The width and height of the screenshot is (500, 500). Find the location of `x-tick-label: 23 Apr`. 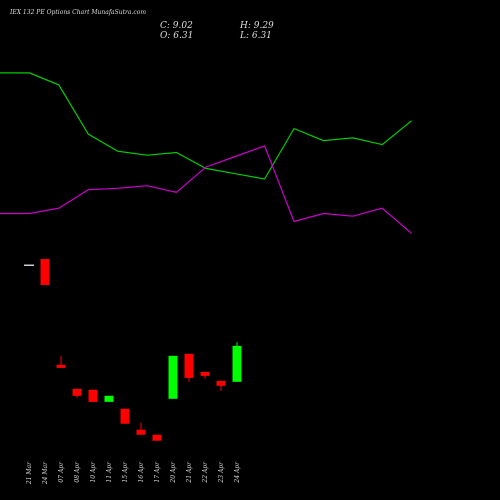

x-tick-label: 23 Apr is located at coordinates (221, 472).